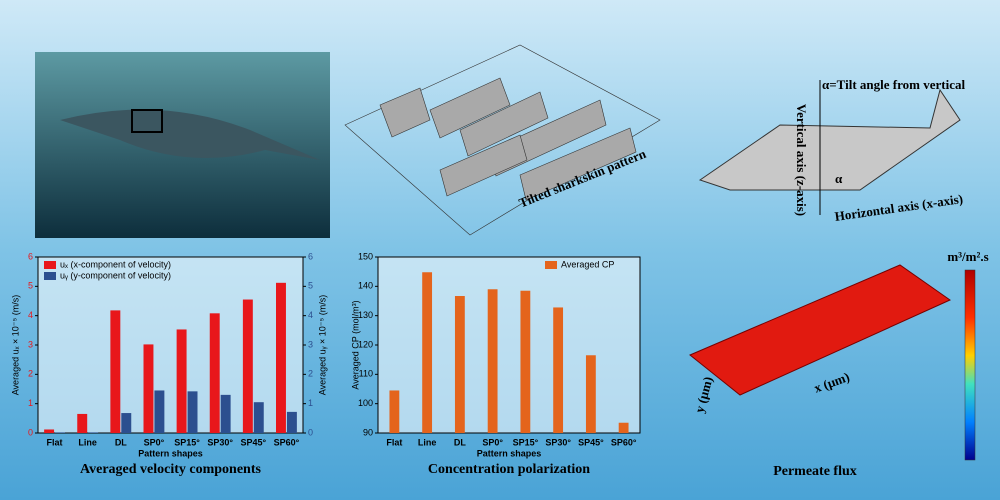 Image resolution: width=1000 pixels, height=500 pixels. Describe the element at coordinates (355, 344) in the screenshot. I see `y-axis-title: Averaged CP (mol/m³)` at that location.